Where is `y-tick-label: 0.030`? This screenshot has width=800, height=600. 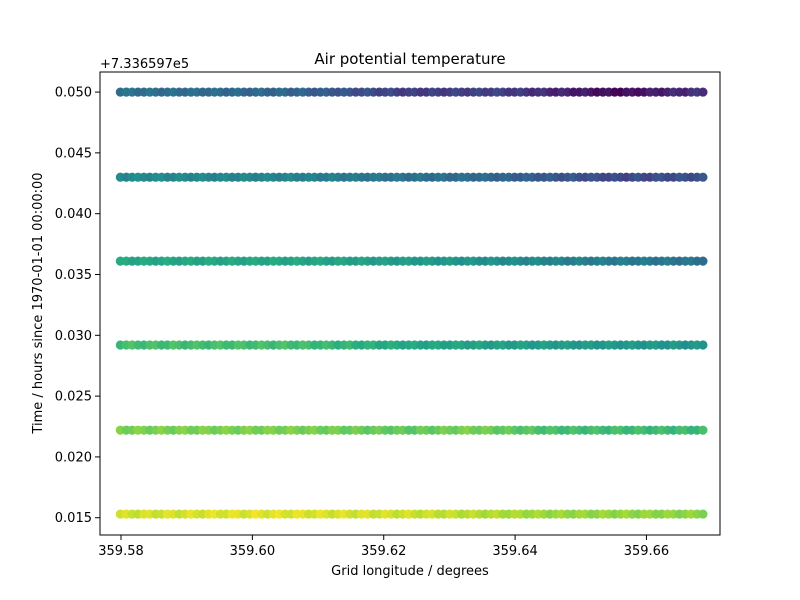 y-tick-label: 0.030 is located at coordinates (73, 336).